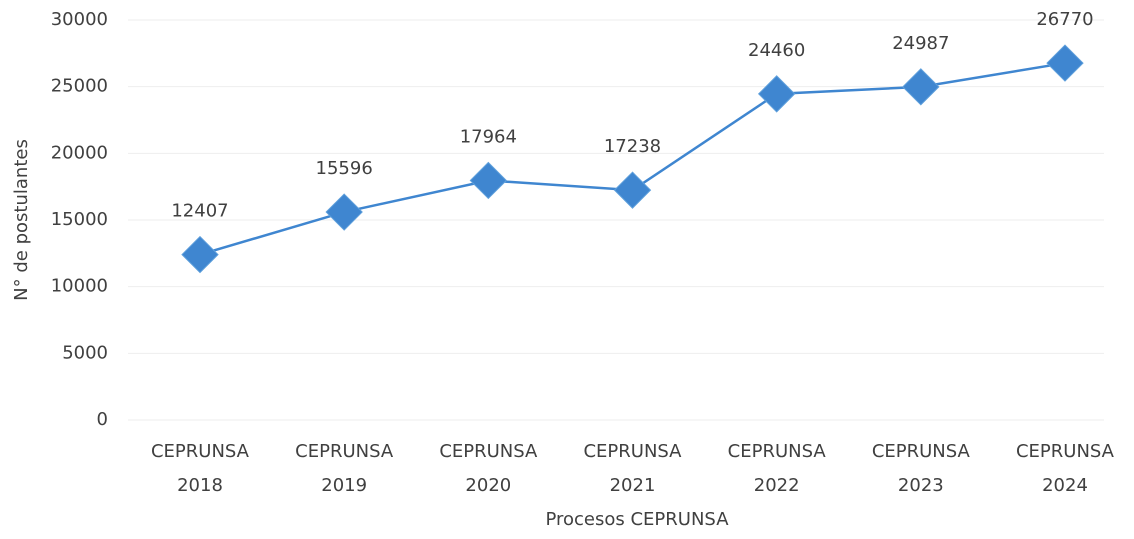 This screenshot has width=1134, height=539. I want to click on y-tick-label: 15000, so click(79, 219).